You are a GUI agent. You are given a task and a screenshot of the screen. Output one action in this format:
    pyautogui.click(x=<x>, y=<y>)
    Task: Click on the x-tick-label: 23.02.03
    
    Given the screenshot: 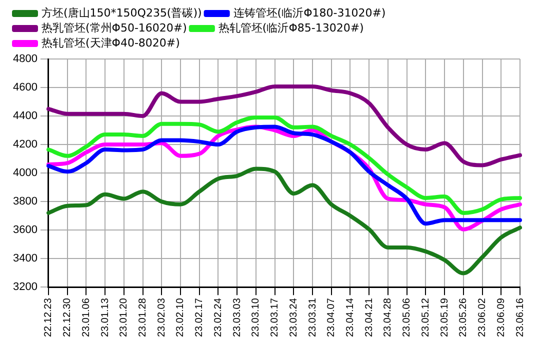 What is the action you would take?
    pyautogui.click(x=162, y=318)
    